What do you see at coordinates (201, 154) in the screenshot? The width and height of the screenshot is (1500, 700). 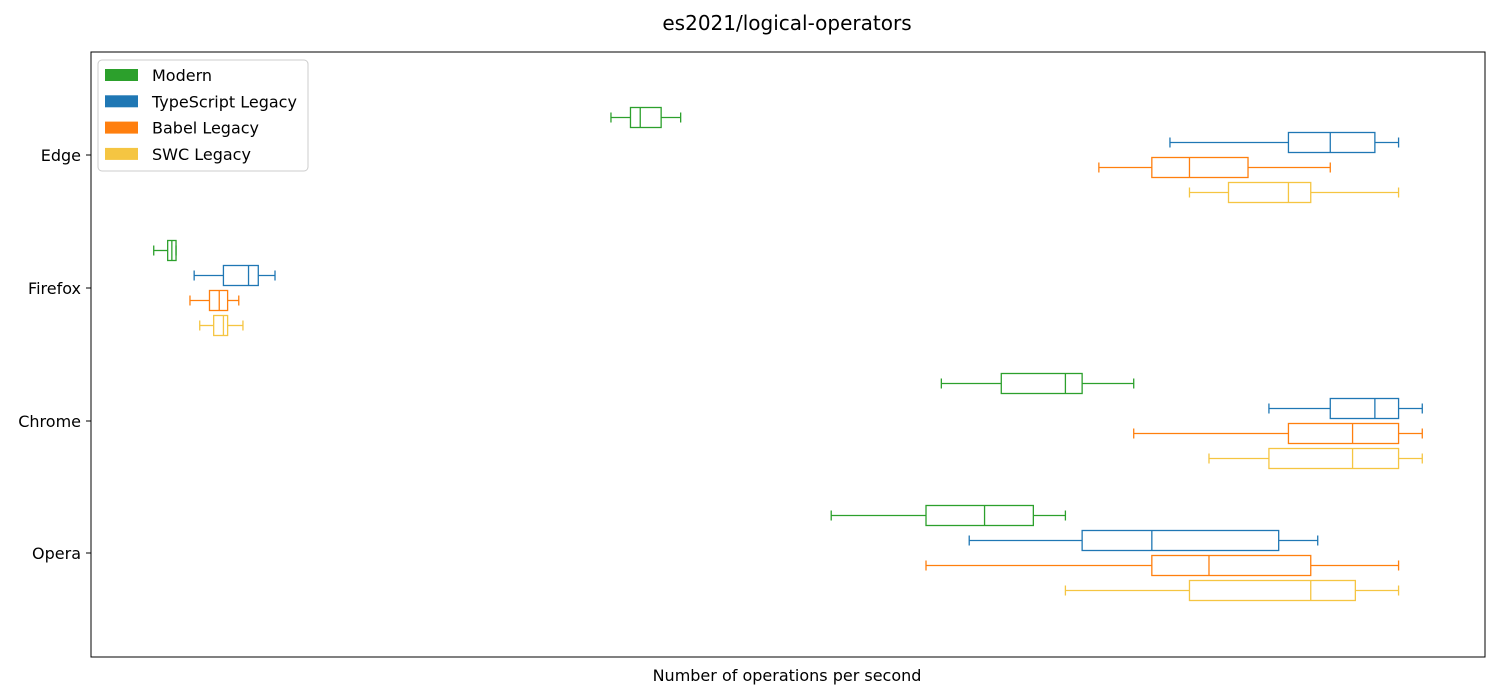 I see `legend-label: SWC Legacy` at bounding box center [201, 154].